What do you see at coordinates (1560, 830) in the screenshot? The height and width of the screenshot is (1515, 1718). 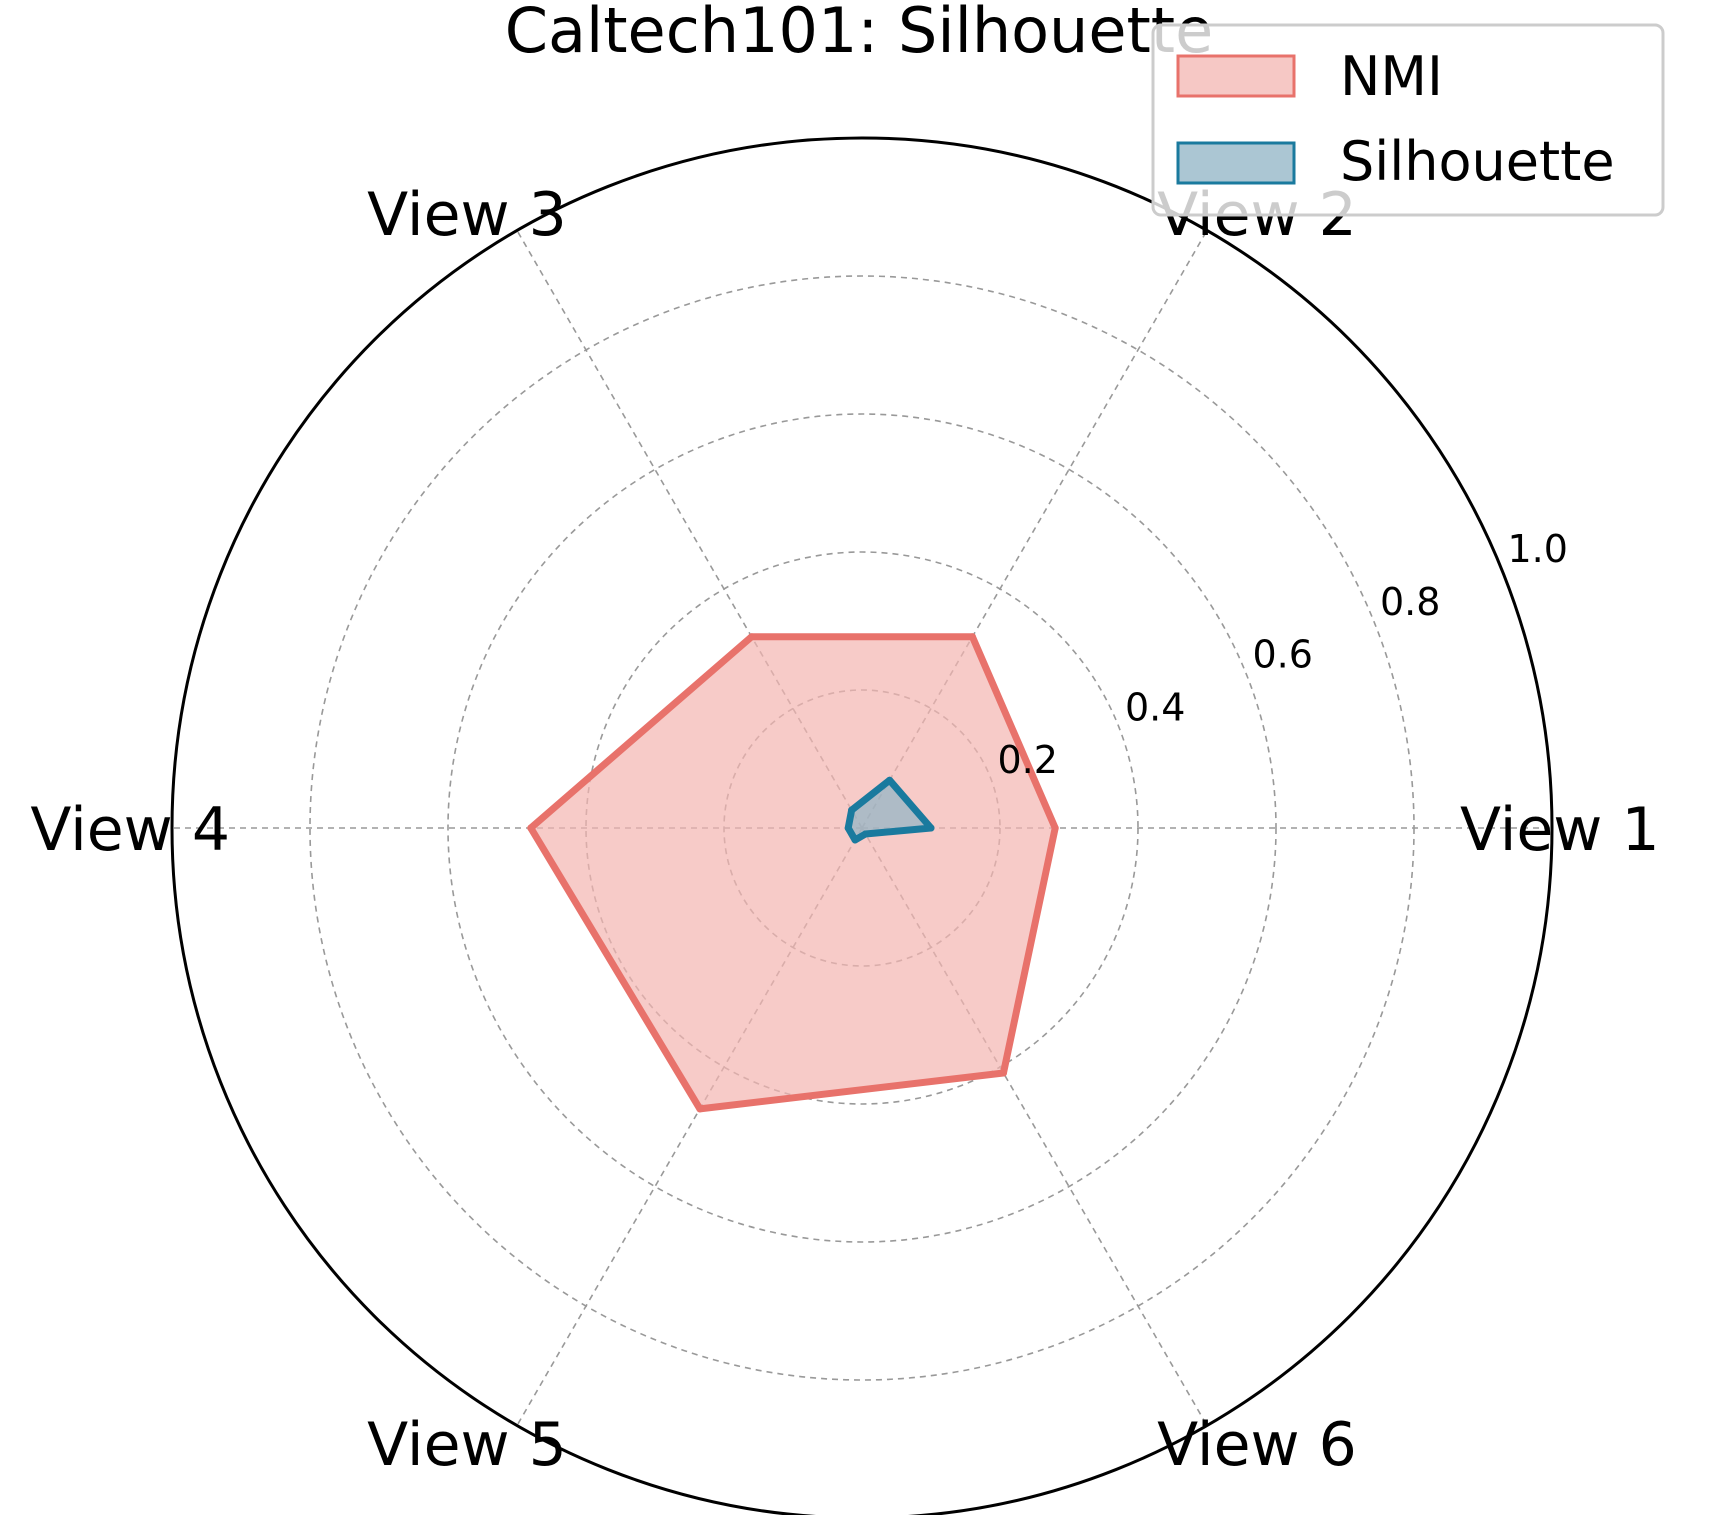 I see `axis-label-view-1: View 1` at bounding box center [1560, 830].